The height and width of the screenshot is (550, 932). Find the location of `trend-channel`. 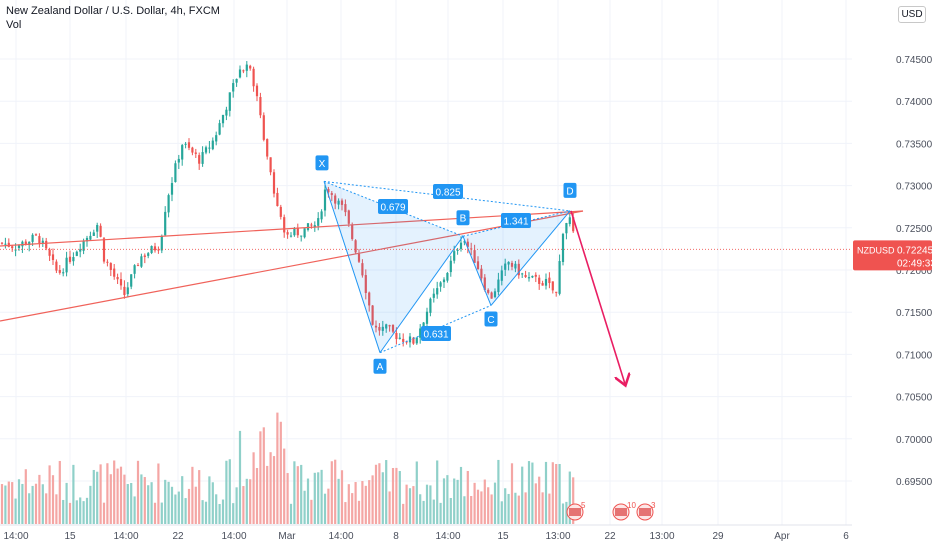

trend-channel is located at coordinates (292, 266).